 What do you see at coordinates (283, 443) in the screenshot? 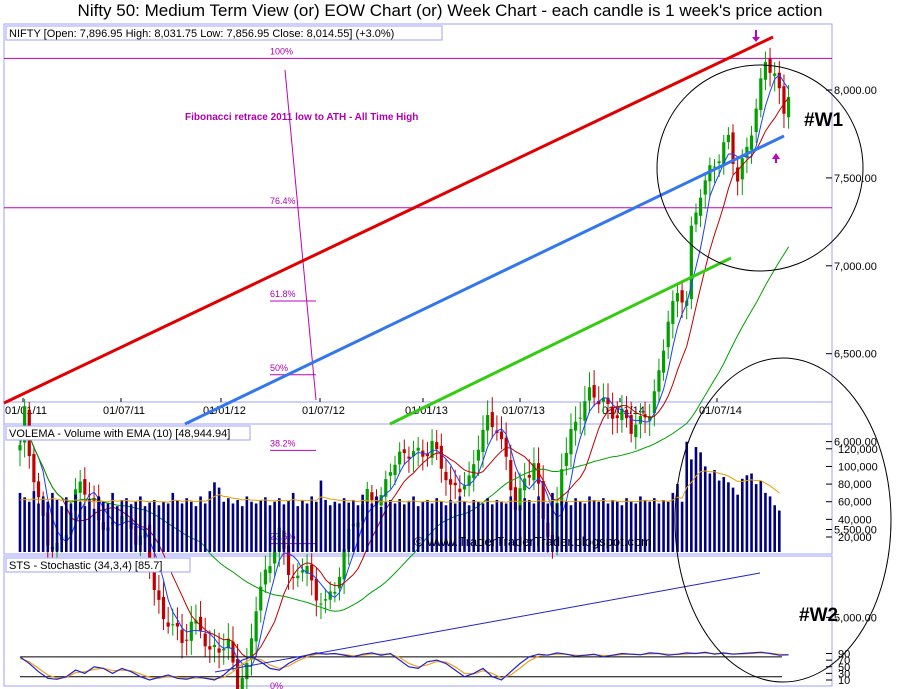
I see `fibonacci-level-label: 38.2%` at bounding box center [283, 443].